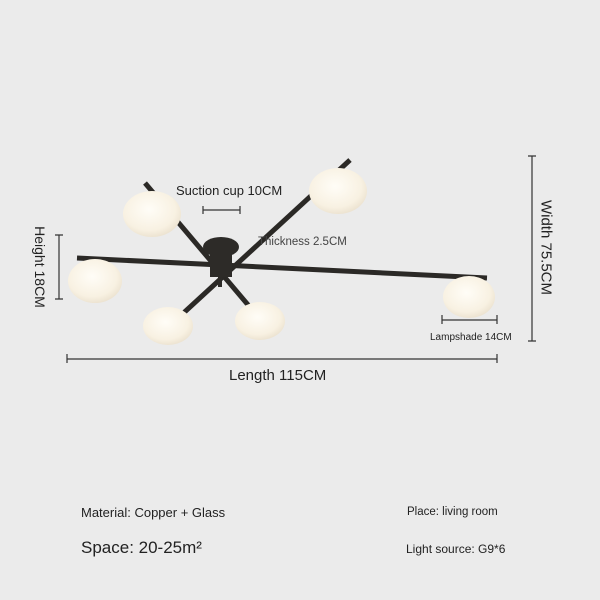 Image resolution: width=600 pixels, height=600 pixels. Describe the element at coordinates (221, 262) in the screenshot. I see `hub-body` at that location.